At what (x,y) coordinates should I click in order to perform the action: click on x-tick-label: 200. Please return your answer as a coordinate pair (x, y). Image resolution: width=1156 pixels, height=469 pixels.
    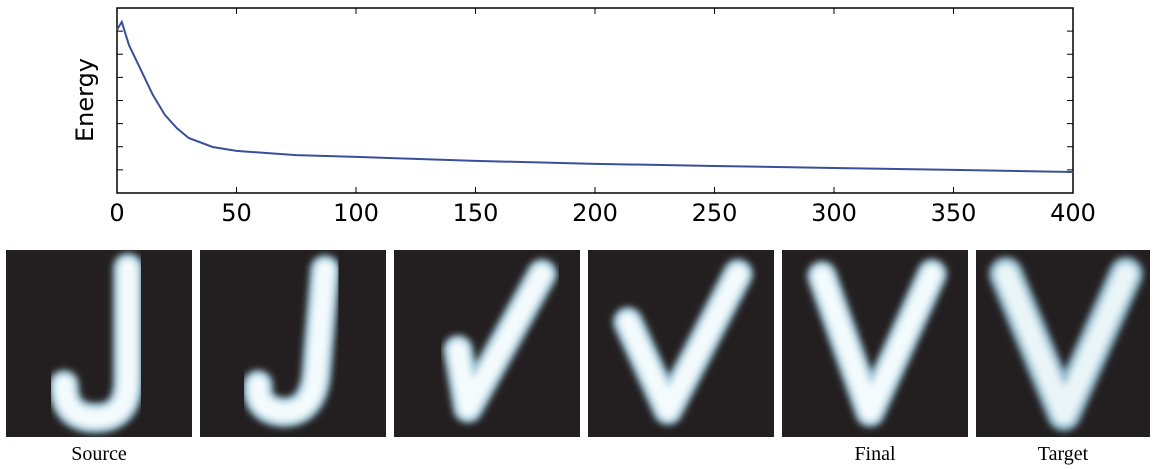
    Looking at the image, I should click on (595, 213).